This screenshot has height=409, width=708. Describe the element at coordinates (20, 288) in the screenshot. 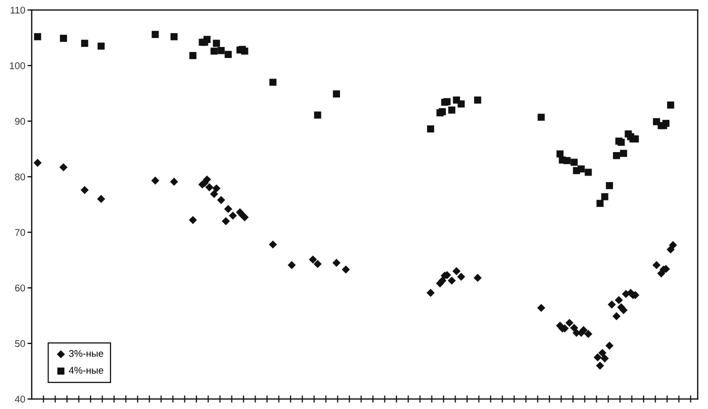

I see `y-tick-label: 60` at that location.